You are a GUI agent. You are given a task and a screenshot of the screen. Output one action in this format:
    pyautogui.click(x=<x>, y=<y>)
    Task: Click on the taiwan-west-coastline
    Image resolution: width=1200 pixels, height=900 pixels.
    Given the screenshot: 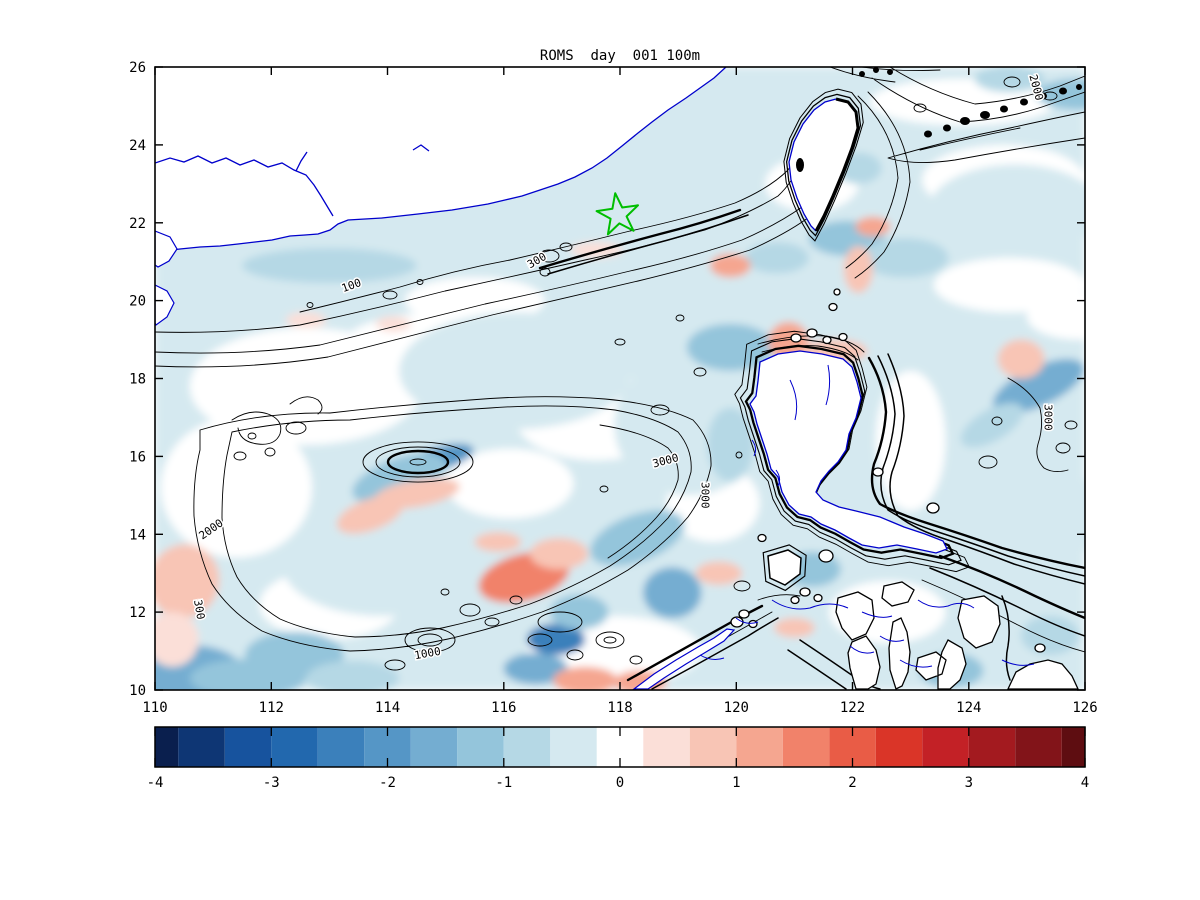 What is the action you would take?
    pyautogui.click(x=812, y=165)
    